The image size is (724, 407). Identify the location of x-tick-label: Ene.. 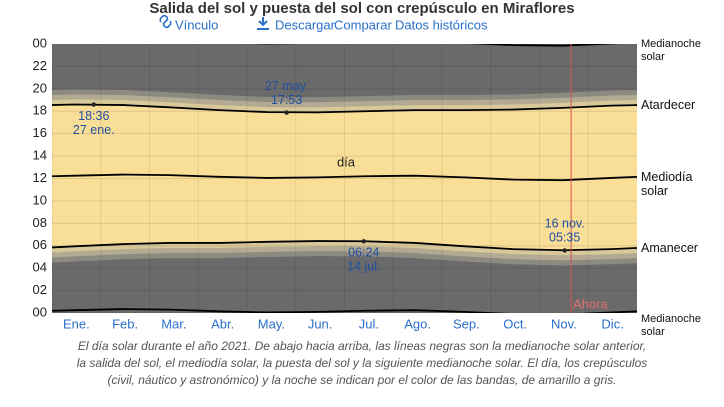
(76, 323).